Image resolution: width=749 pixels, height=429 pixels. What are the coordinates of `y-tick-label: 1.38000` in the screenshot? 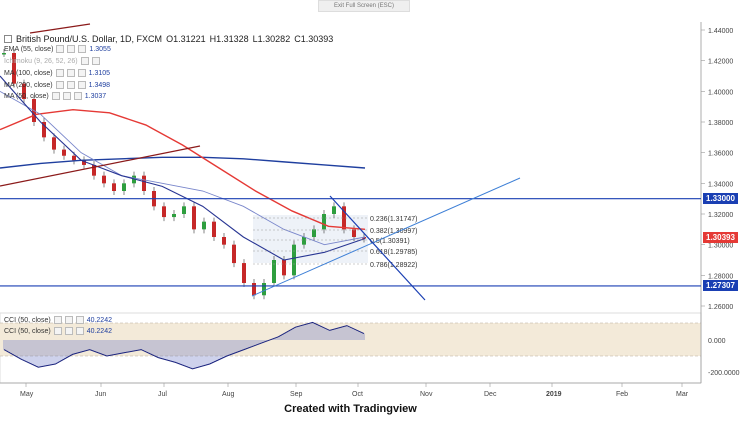 It's located at (720, 123).